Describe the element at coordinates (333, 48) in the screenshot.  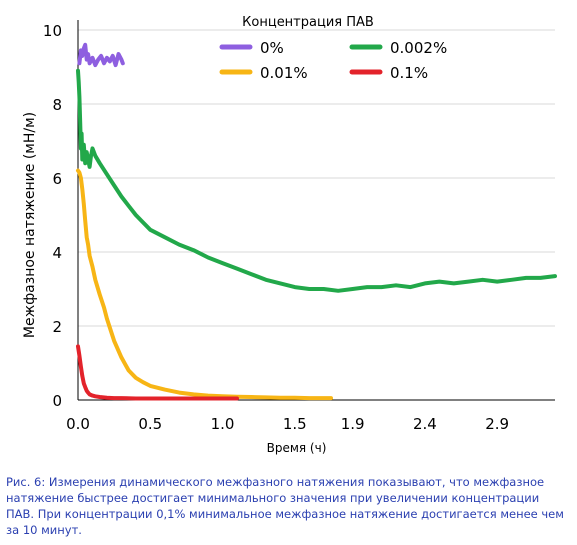
I see `legend: Концентрация ПАВ 0% 0.002% 0.01% 0.1%` at that location.